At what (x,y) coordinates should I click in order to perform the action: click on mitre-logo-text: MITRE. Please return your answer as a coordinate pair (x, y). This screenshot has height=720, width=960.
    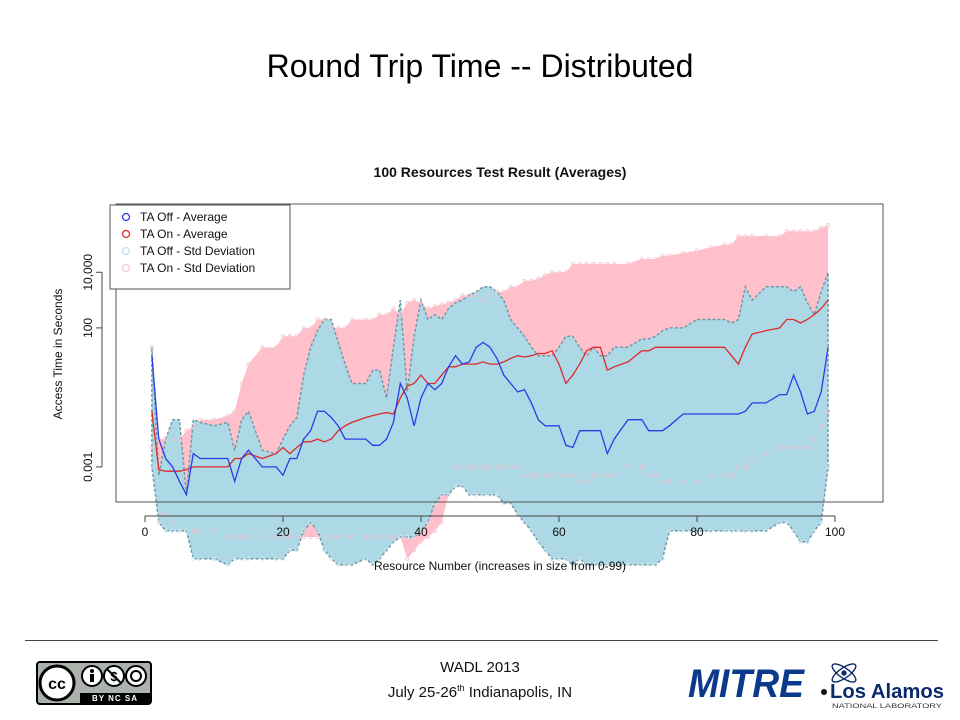
    Looking at the image, I should click on (746, 683).